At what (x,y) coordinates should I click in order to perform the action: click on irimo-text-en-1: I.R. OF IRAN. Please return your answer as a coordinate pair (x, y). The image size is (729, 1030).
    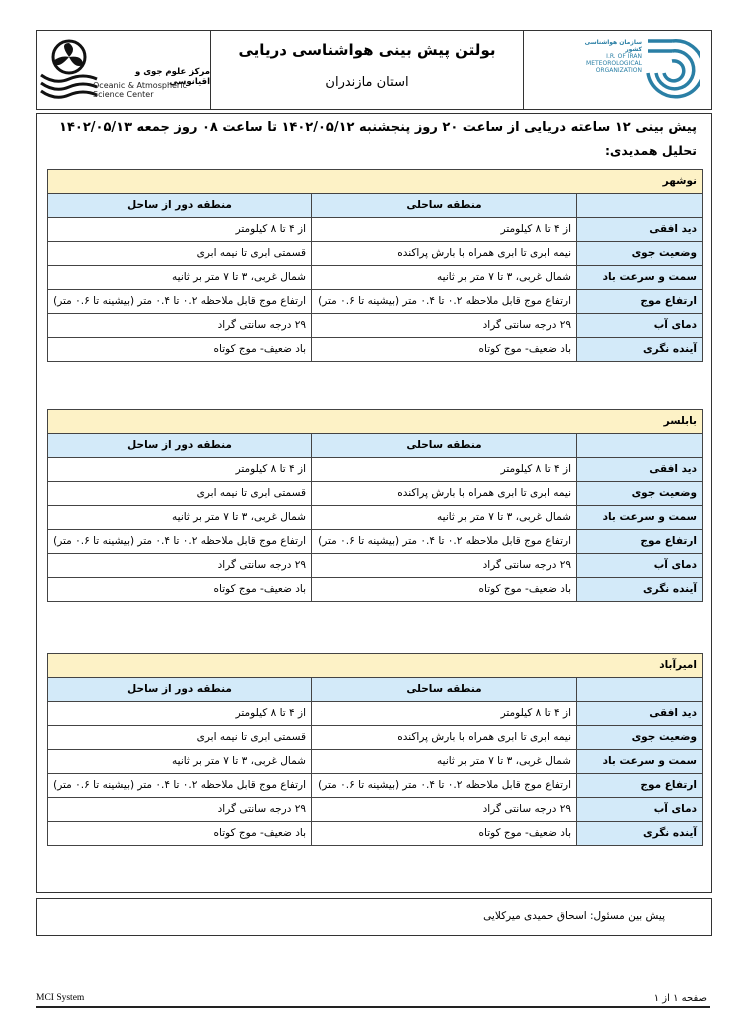
    Looking at the image, I should click on (624, 56).